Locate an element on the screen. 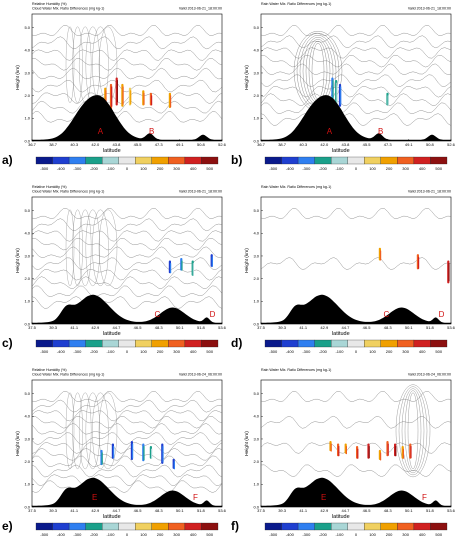  colorbar-label: 300 is located at coordinates (176, 351).